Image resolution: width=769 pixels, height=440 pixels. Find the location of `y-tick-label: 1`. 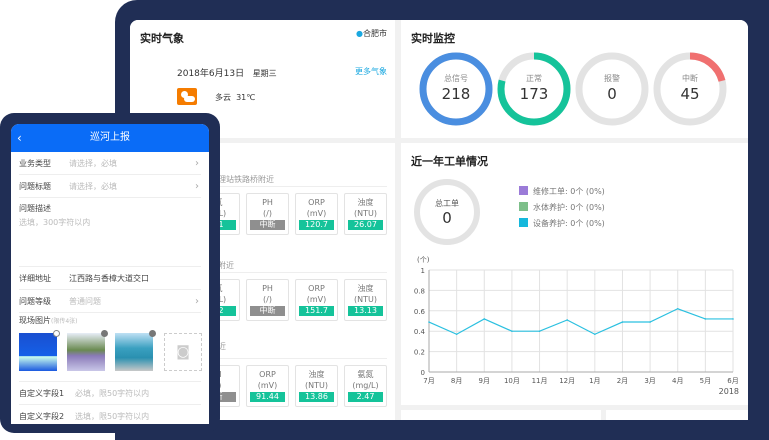

y-tick-label: 1 is located at coordinates (423, 271).